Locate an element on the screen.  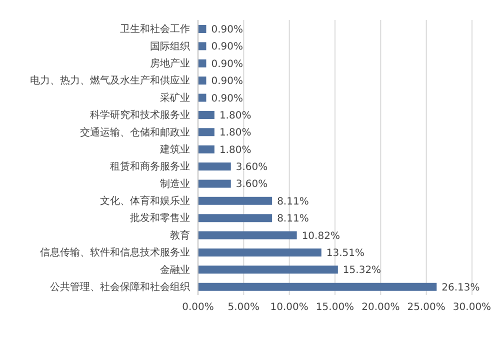
y-tick-label: 国际组织 is located at coordinates (170, 46).